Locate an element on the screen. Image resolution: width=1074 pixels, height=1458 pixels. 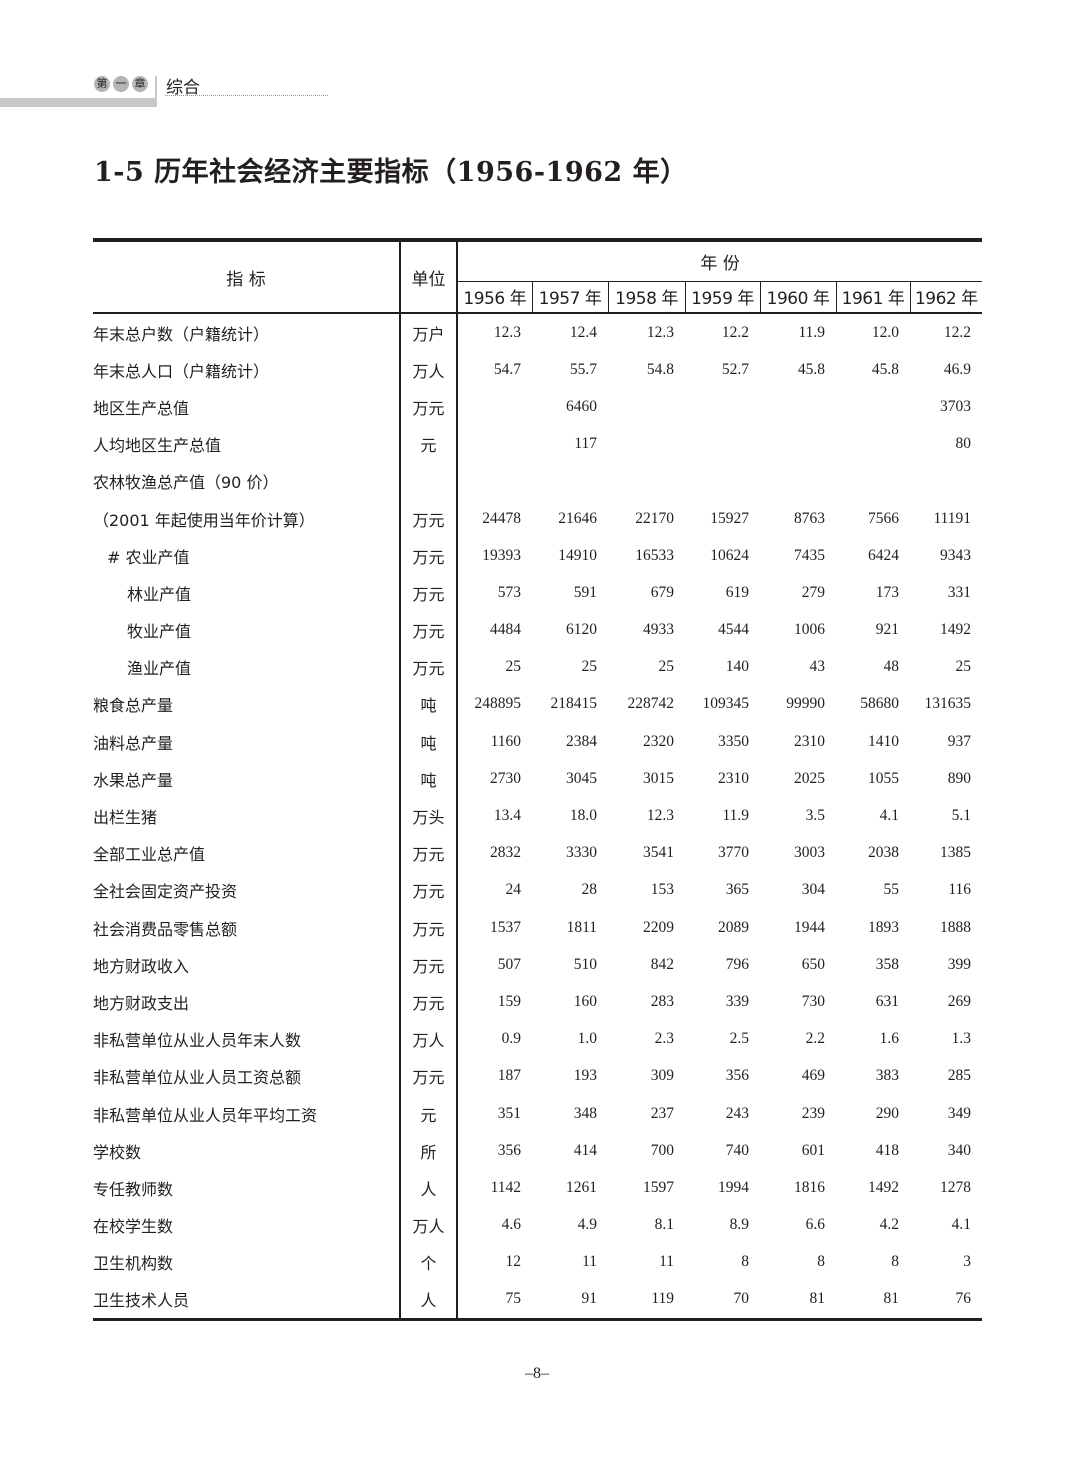
table-row: 专任教师数 人 1142 1261 1597 1994 1816 1492 1278 is located at coordinates (537, 1188).